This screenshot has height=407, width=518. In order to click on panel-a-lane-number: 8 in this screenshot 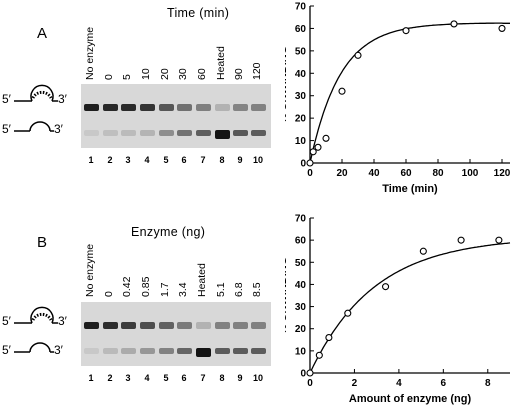, I will do `click(222, 160)`.